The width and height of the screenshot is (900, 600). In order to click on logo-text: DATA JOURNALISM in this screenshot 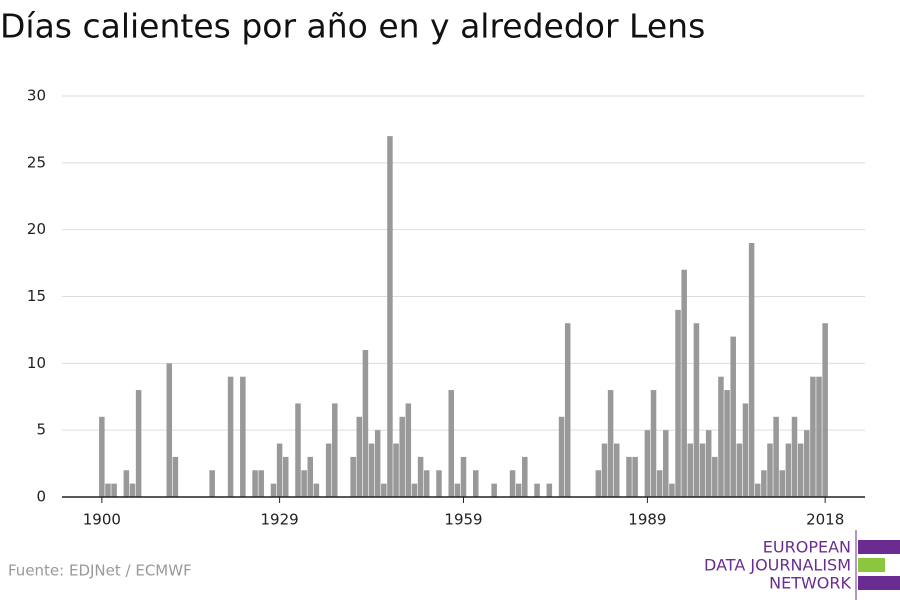, I will do `click(777, 565)`.